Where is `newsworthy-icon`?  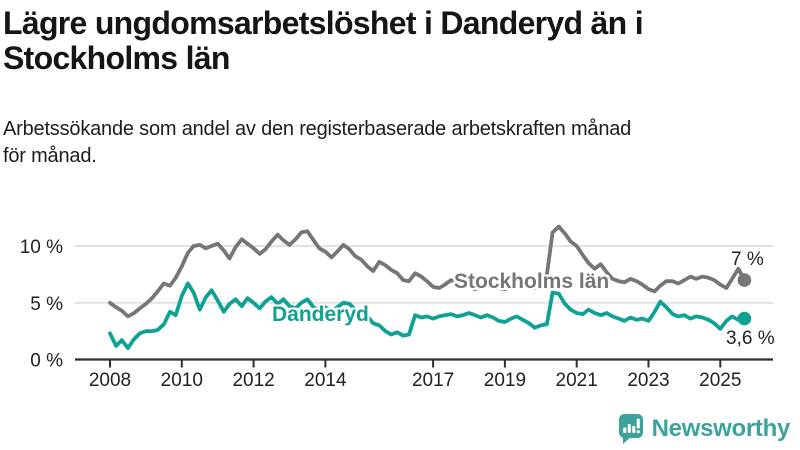
newsworthy-icon is located at coordinates (630, 429).